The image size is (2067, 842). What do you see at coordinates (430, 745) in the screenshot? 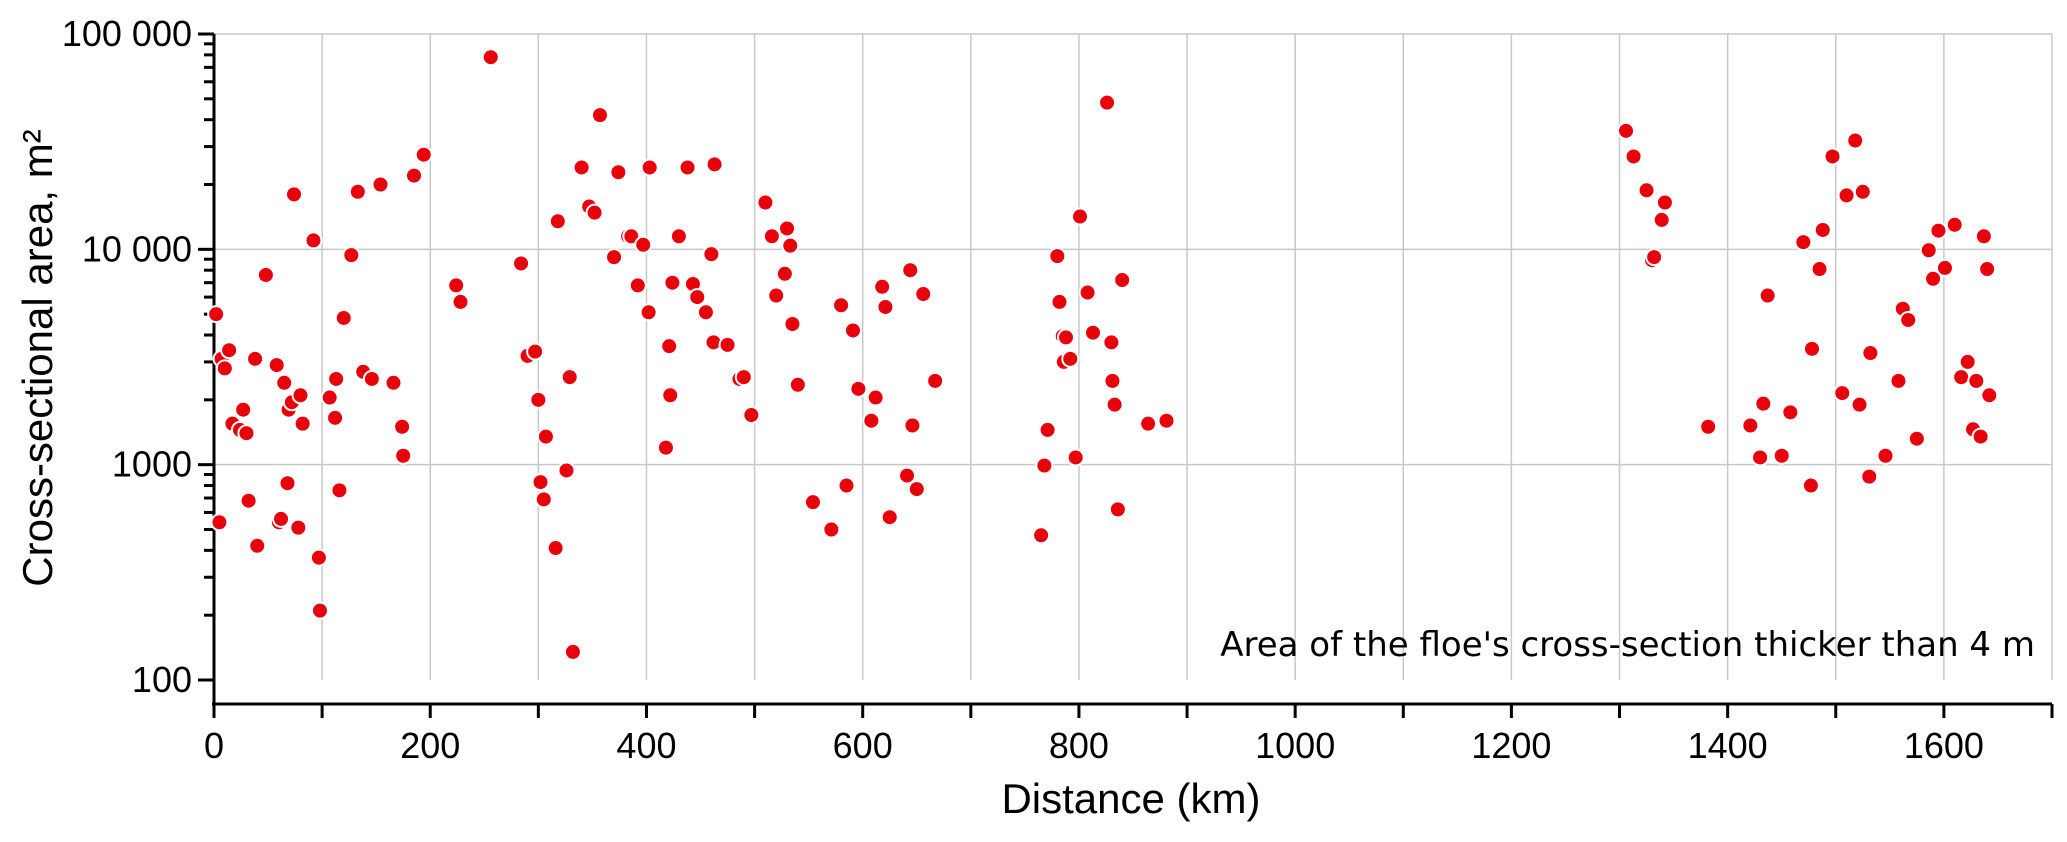
I see `x-tick-label: 200` at bounding box center [430, 745].